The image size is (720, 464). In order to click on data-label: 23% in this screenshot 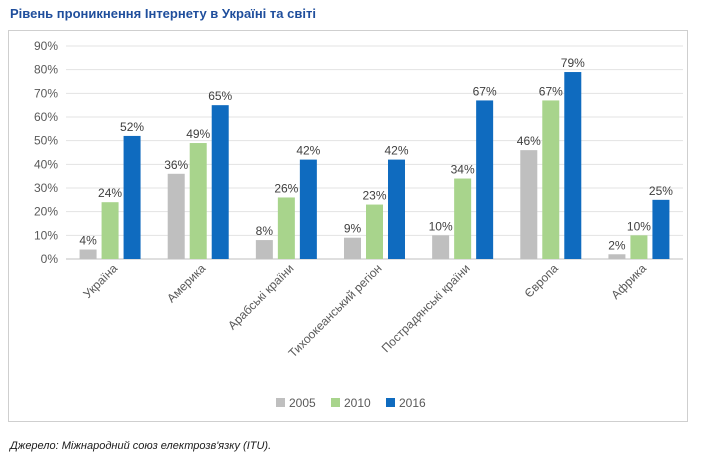, I will do `click(374, 196)`.